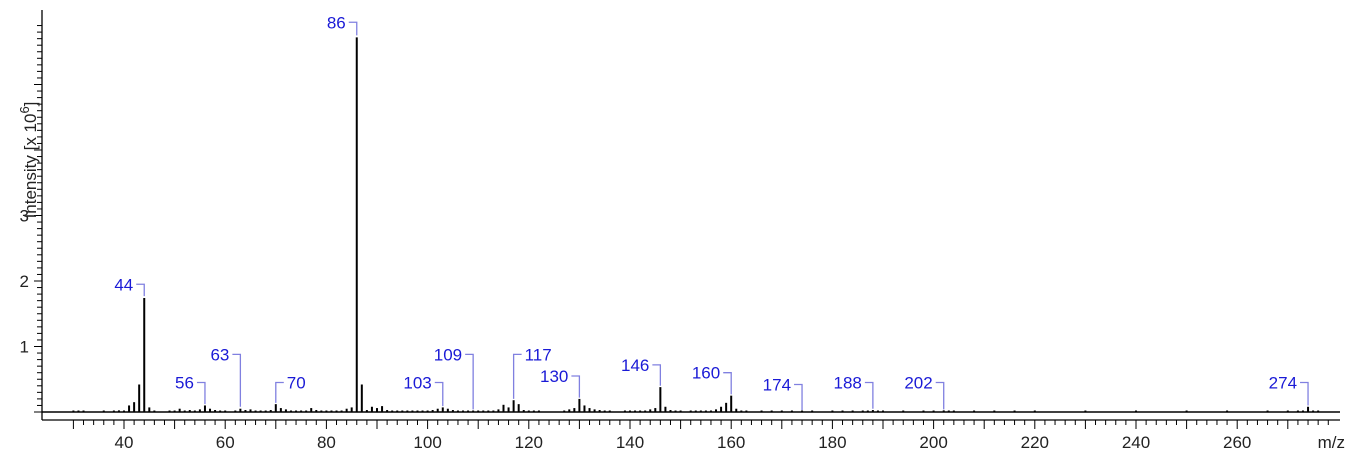 The height and width of the screenshot is (458, 1362). Describe the element at coordinates (848, 383) in the screenshot. I see `peak-label-text: 188` at that location.